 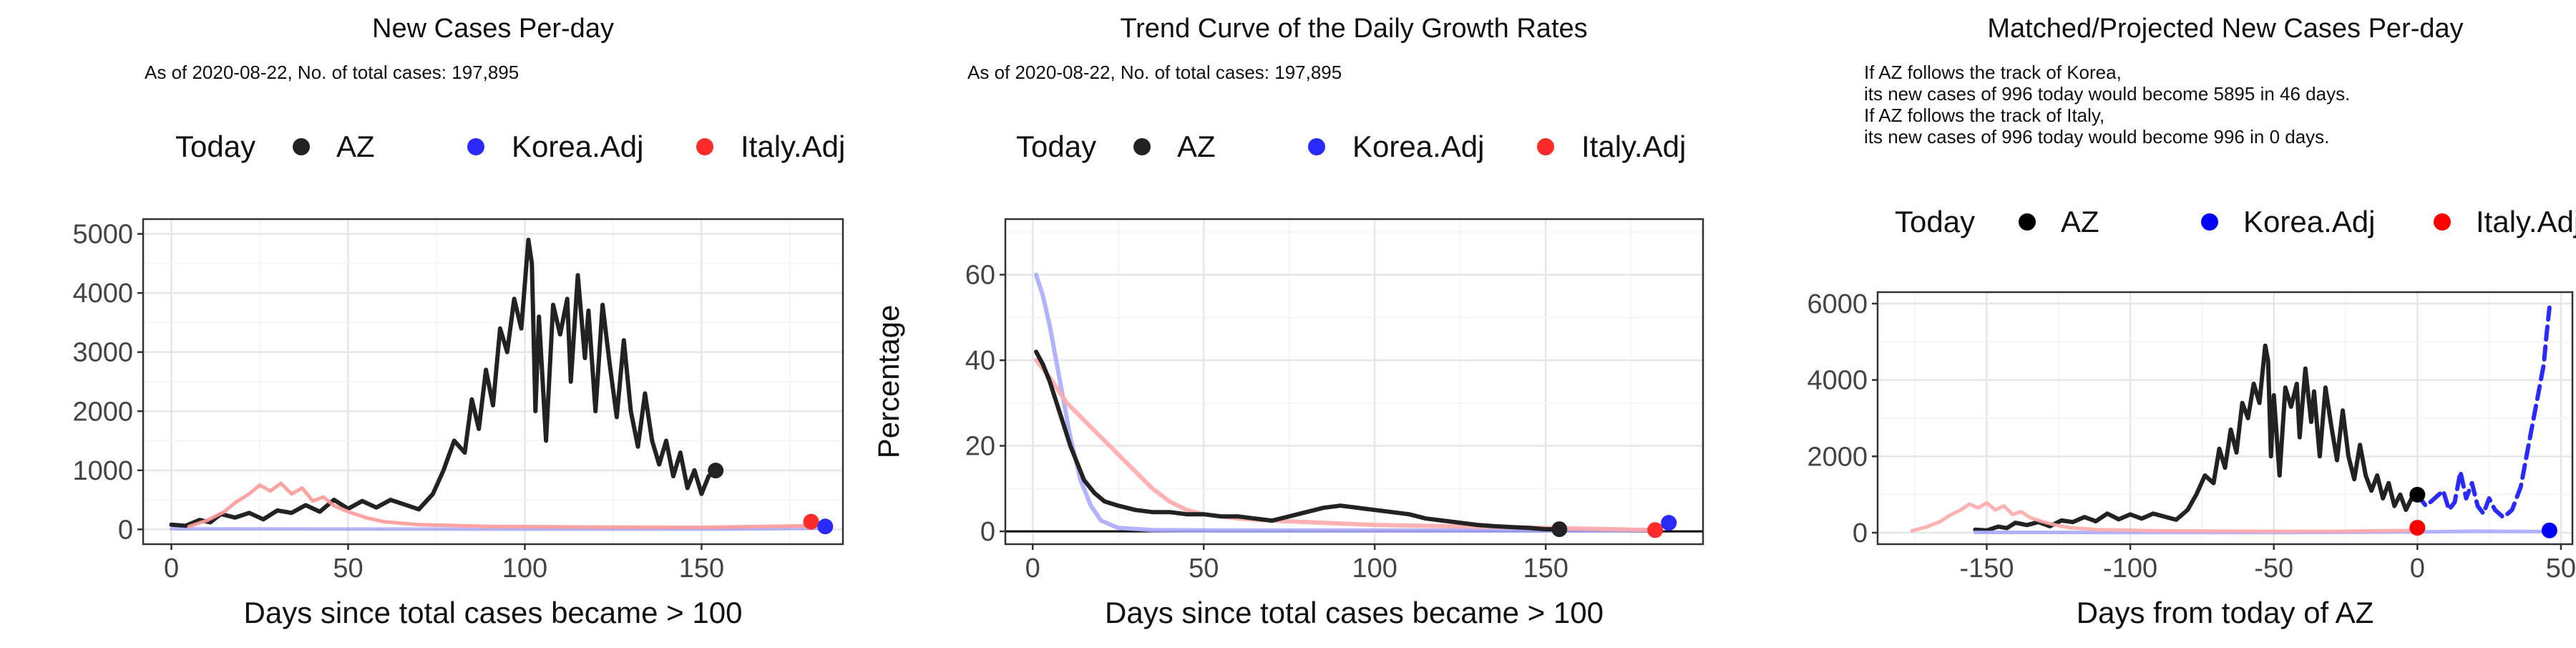 What do you see at coordinates (980, 276) in the screenshot?
I see `y-tick-label: 60` at bounding box center [980, 276].